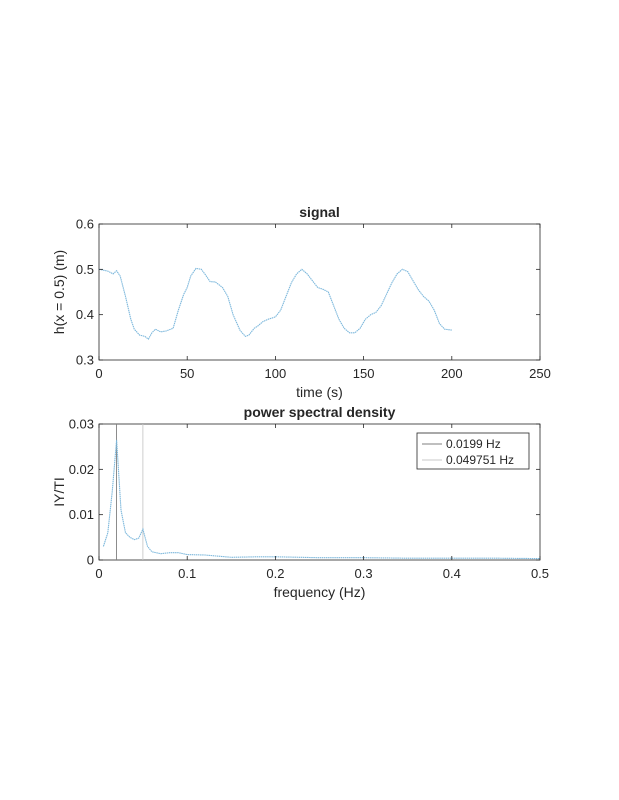  I want to click on legend: 0.0199 Hz 0.049751 Hz, so click(473, 451).